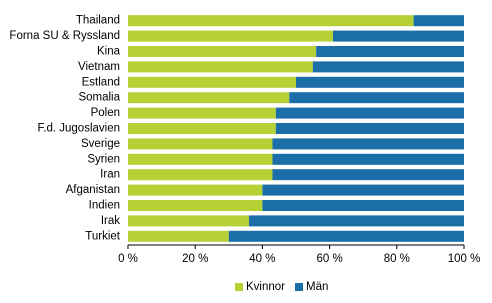 The image size is (492, 303). Describe the element at coordinates (105, 113) in the screenshot. I see `y-tick-label: Polen` at that location.